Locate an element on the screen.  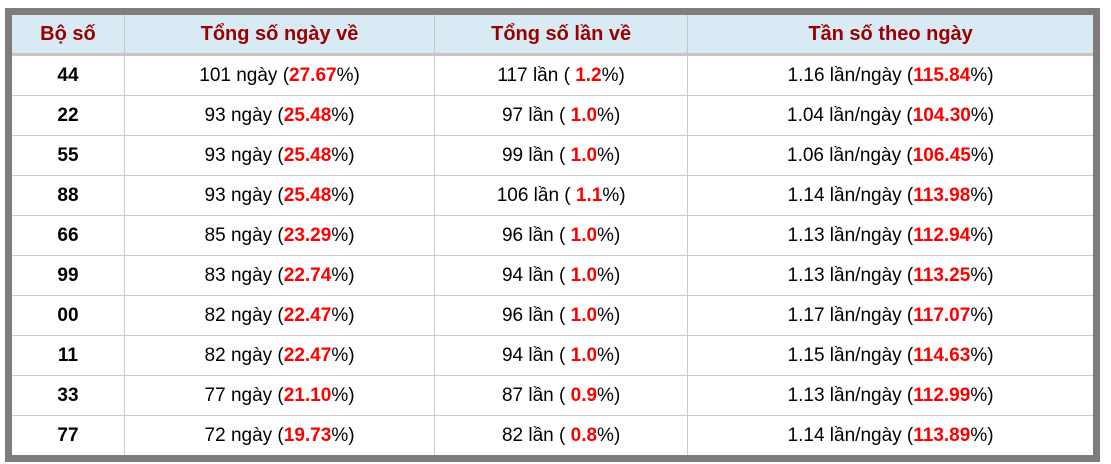
frequency-cell: 1.13 lần/ngày (112.94%) is located at coordinates (890, 235).